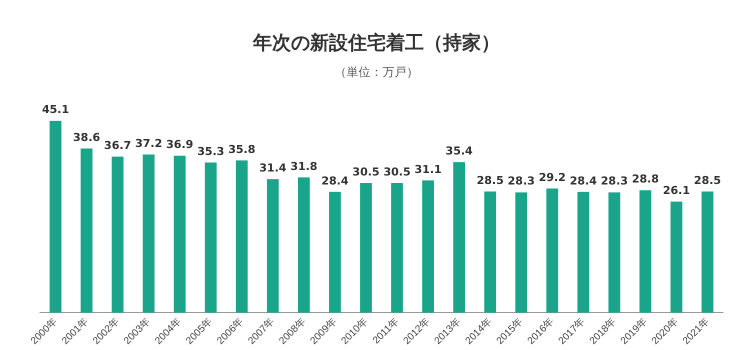 This screenshot has height=350, width=753. What do you see at coordinates (376, 43) in the screenshot?
I see `chart-title: 年次の新設住宅着工（持家）` at bounding box center [376, 43].